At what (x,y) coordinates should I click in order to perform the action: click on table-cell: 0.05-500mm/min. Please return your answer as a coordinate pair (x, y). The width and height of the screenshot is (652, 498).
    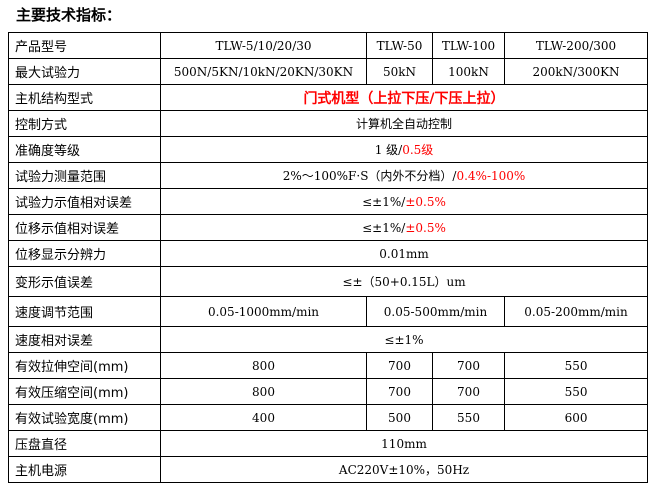
    Looking at the image, I should click on (435, 311).